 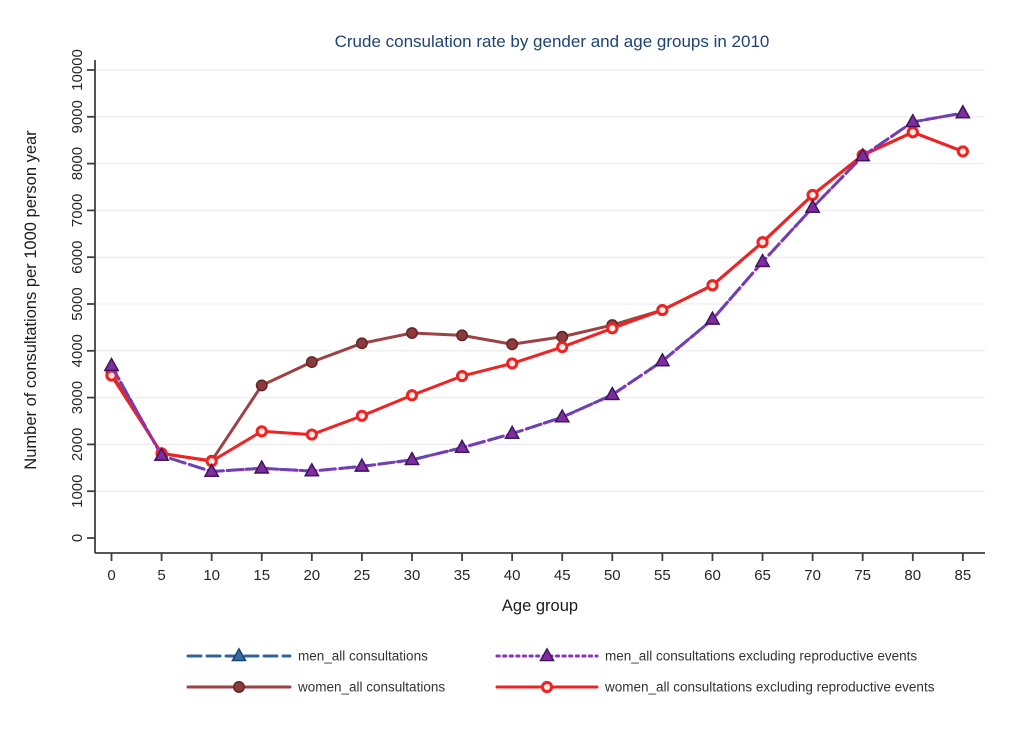 I want to click on x-tick-label: 80, so click(x=912, y=575).